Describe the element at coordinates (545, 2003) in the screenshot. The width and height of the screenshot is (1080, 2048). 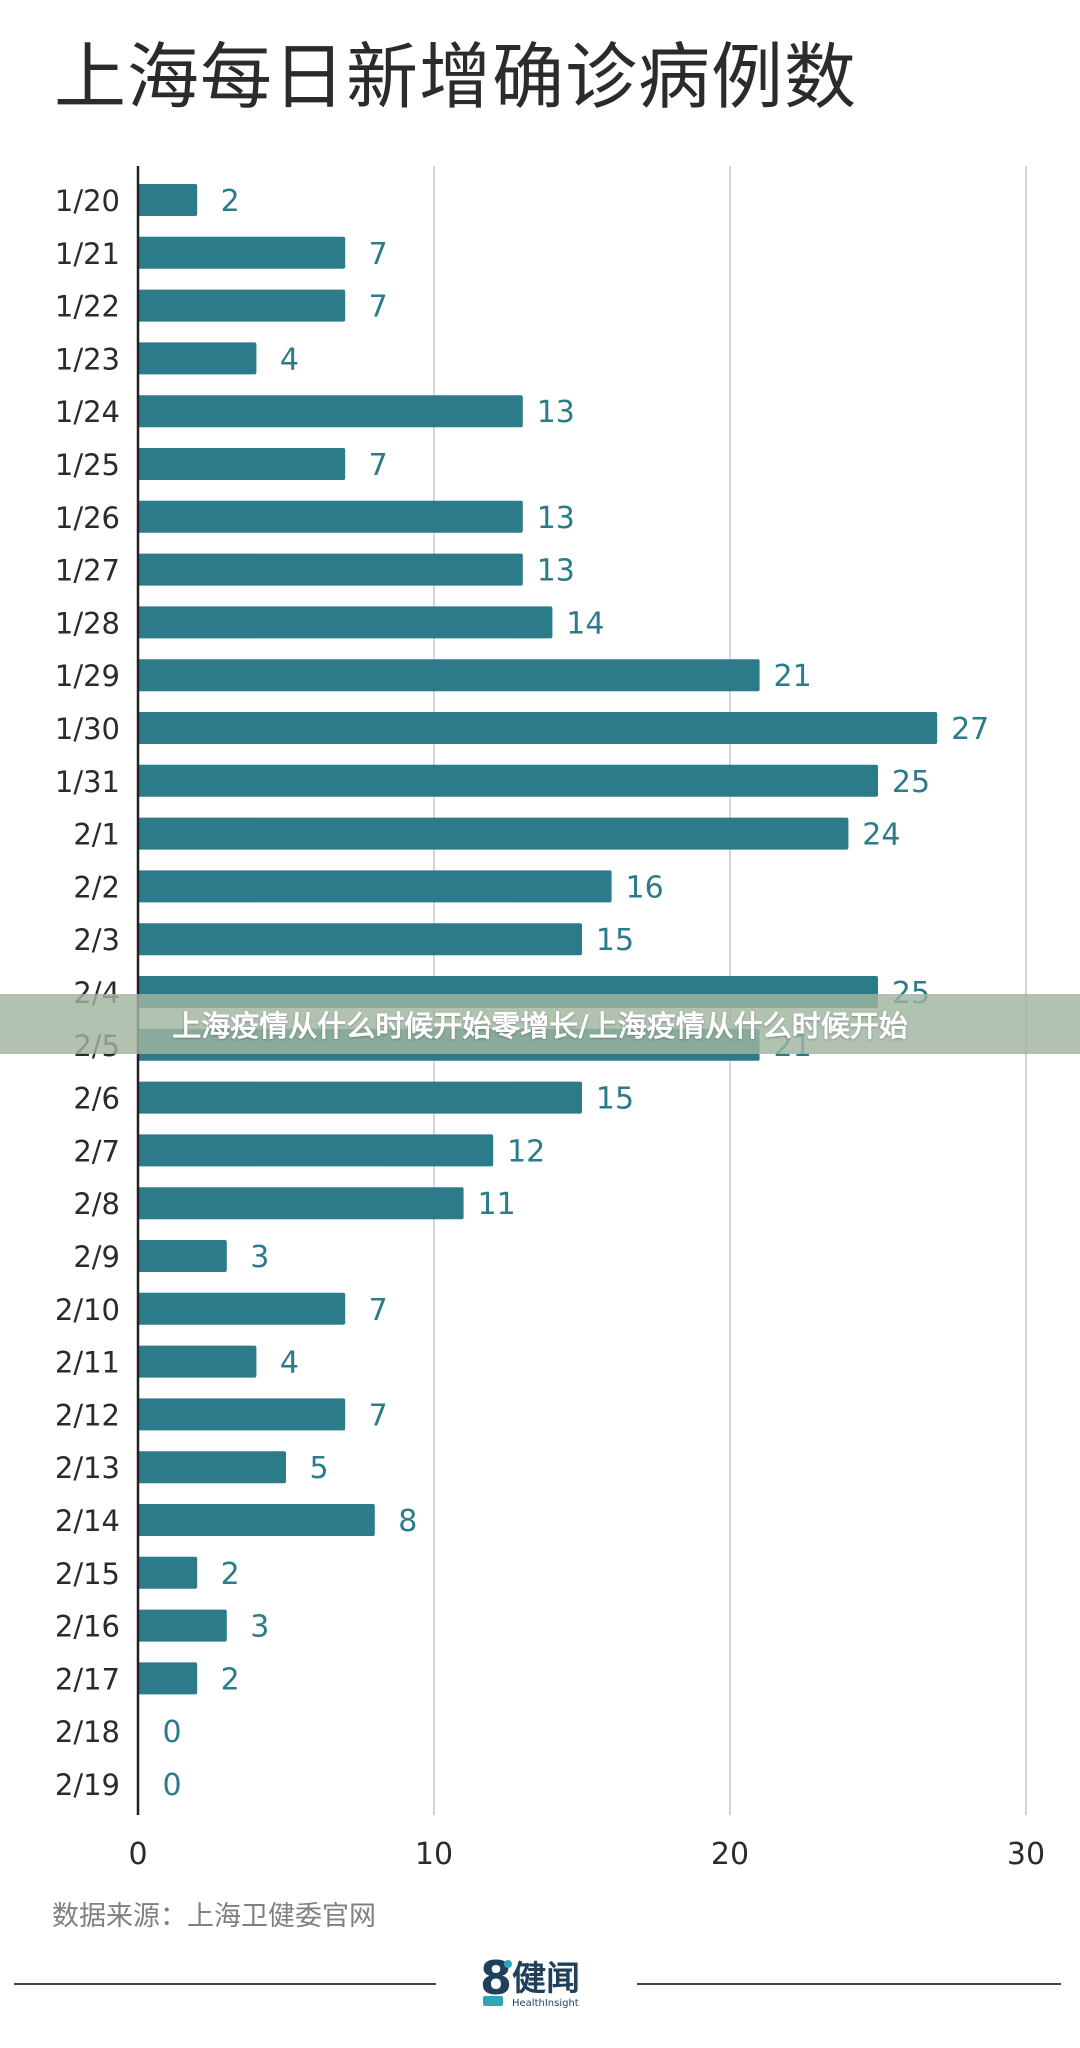
I see `logo-subtitle: HealthInsight` at that location.